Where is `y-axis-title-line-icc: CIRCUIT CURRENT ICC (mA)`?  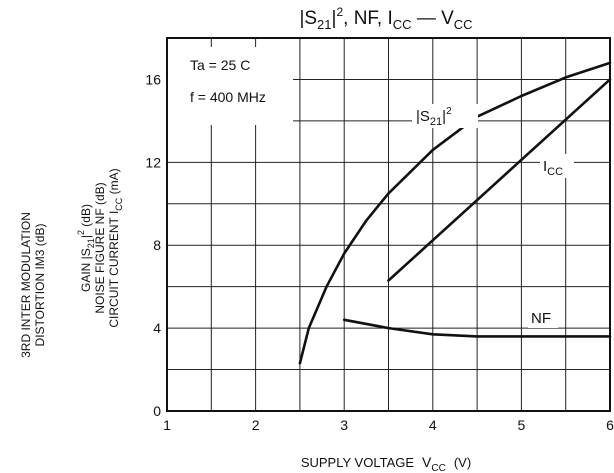
y-axis-title-line-icc: CIRCUIT CURRENT ICC (mA) is located at coordinates (115, 247).